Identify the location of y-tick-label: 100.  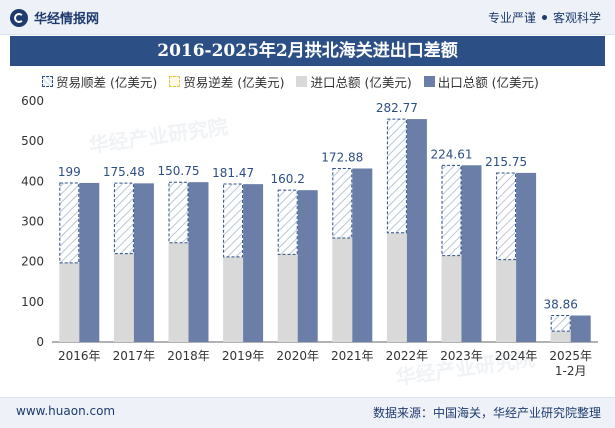
(32, 302).